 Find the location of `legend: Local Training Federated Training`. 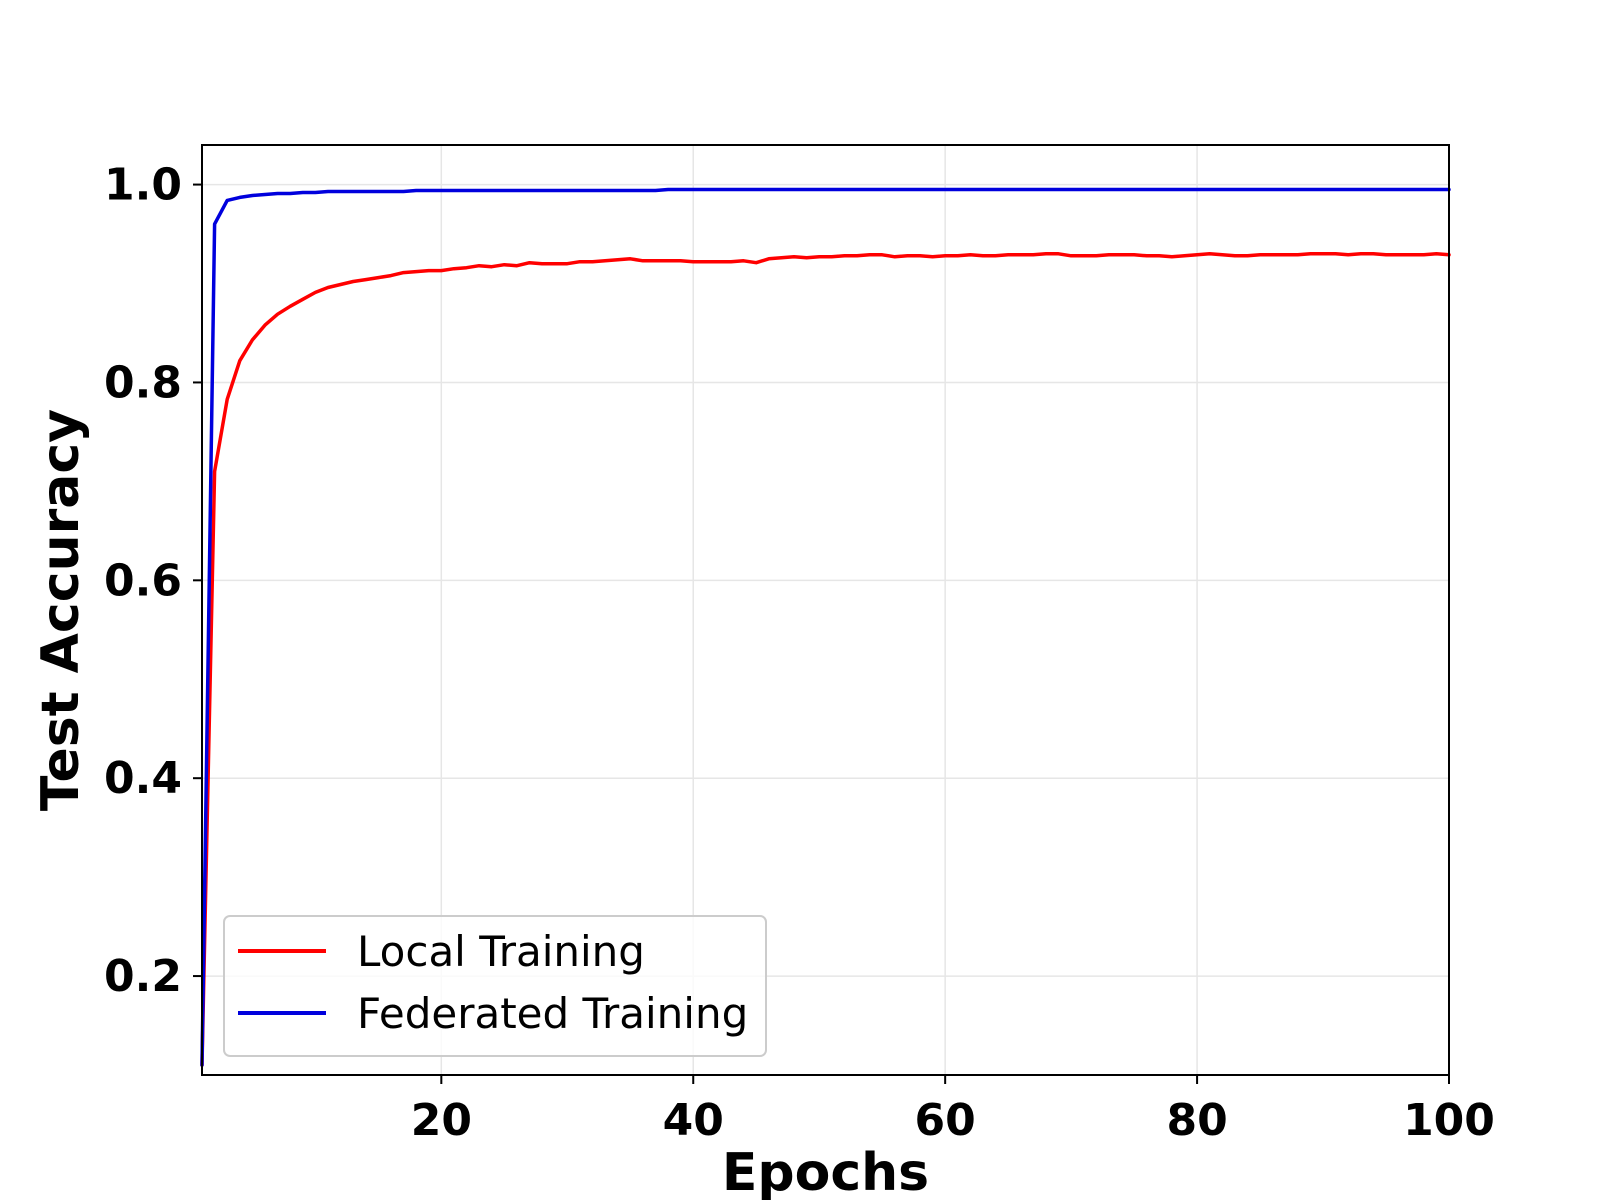

legend: Local Training Federated Training is located at coordinates (495, 986).